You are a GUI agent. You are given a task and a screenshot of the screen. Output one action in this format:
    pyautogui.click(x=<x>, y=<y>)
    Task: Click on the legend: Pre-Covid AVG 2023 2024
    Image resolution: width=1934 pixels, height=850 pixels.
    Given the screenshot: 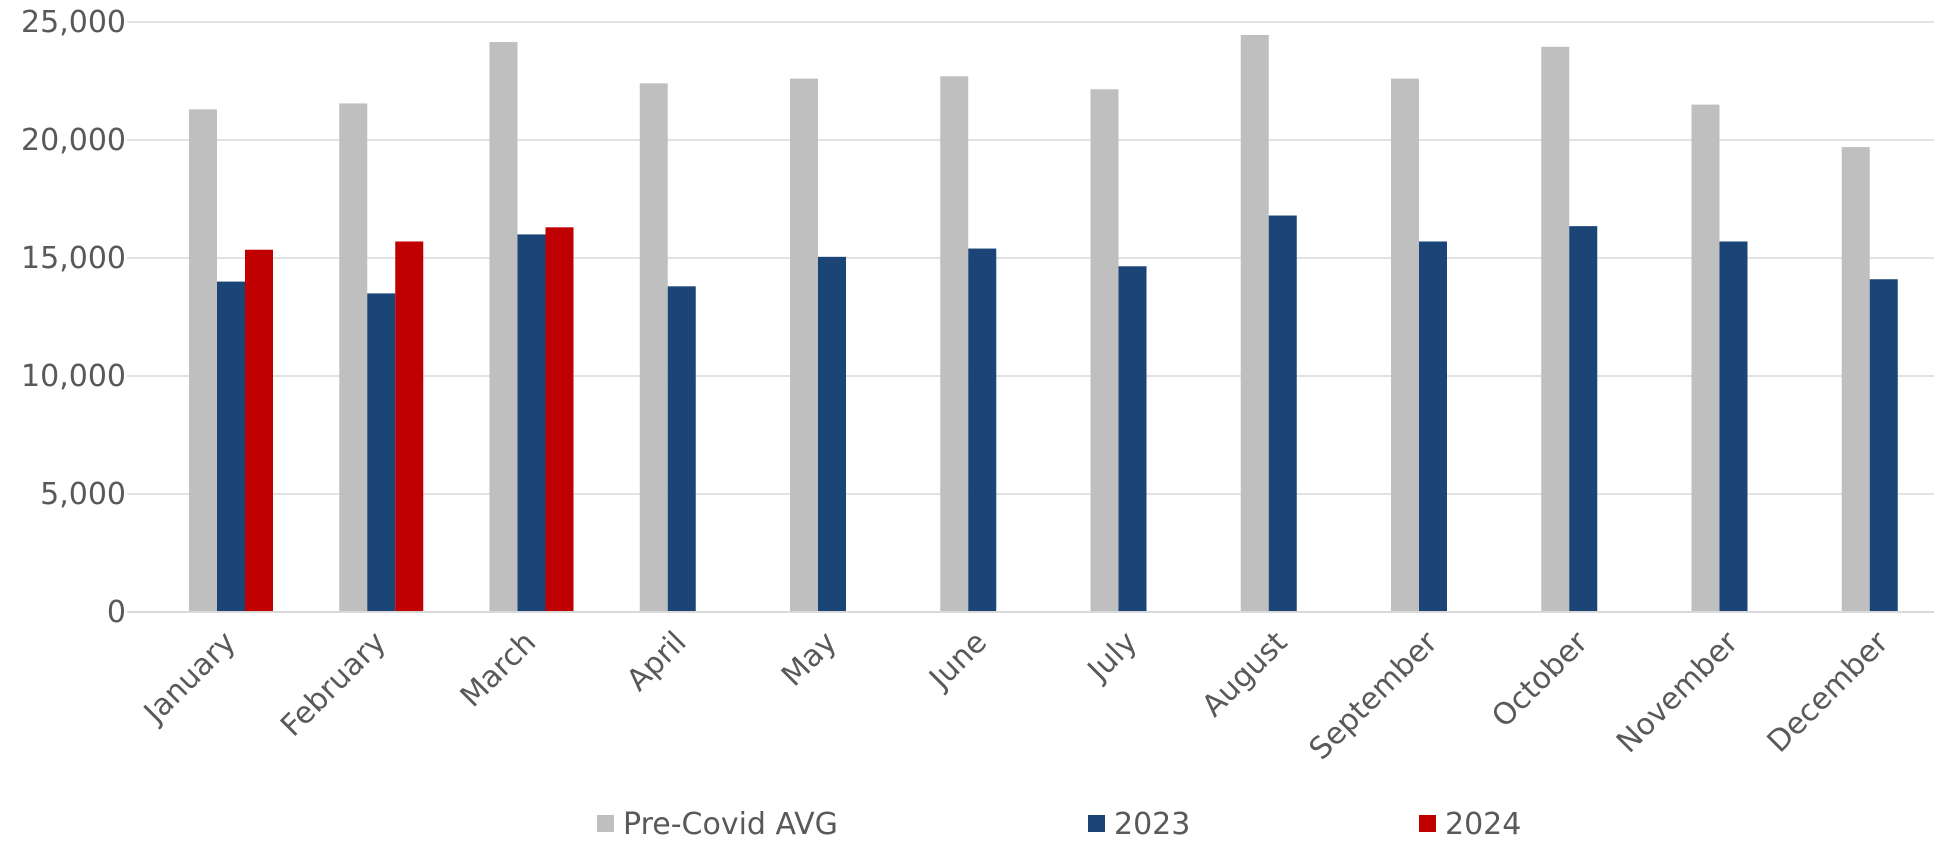 What is the action you would take?
    pyautogui.click(x=1059, y=824)
    